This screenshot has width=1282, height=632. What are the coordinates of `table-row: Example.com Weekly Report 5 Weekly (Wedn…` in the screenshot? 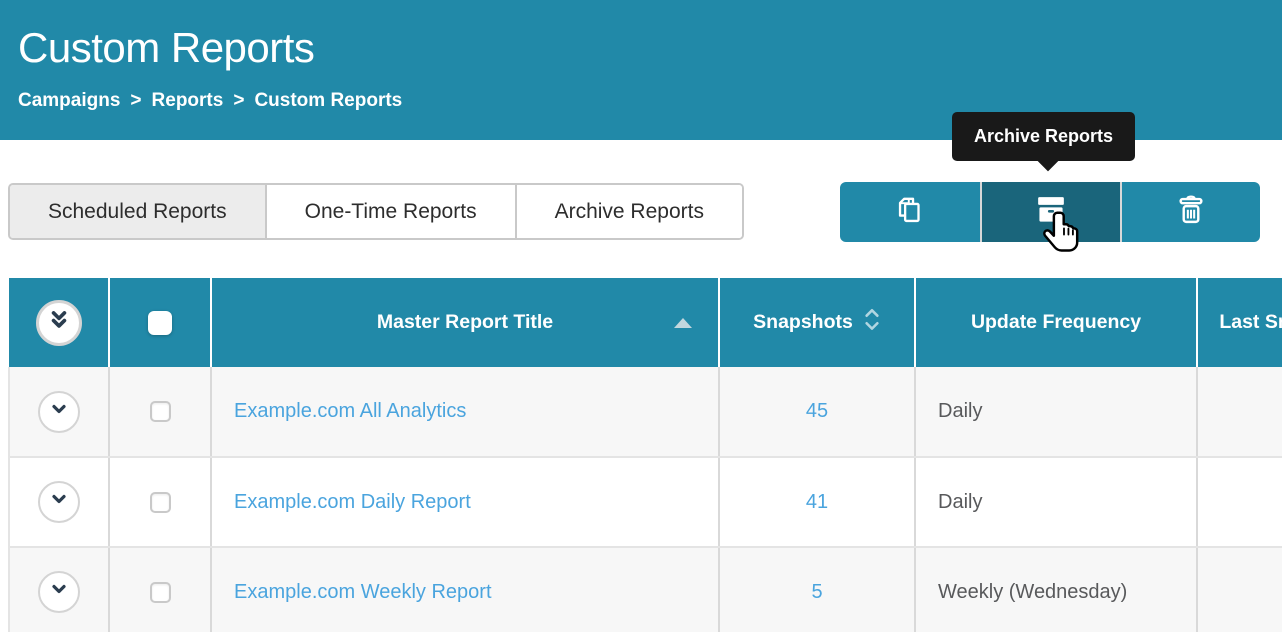 It's located at (645, 589).